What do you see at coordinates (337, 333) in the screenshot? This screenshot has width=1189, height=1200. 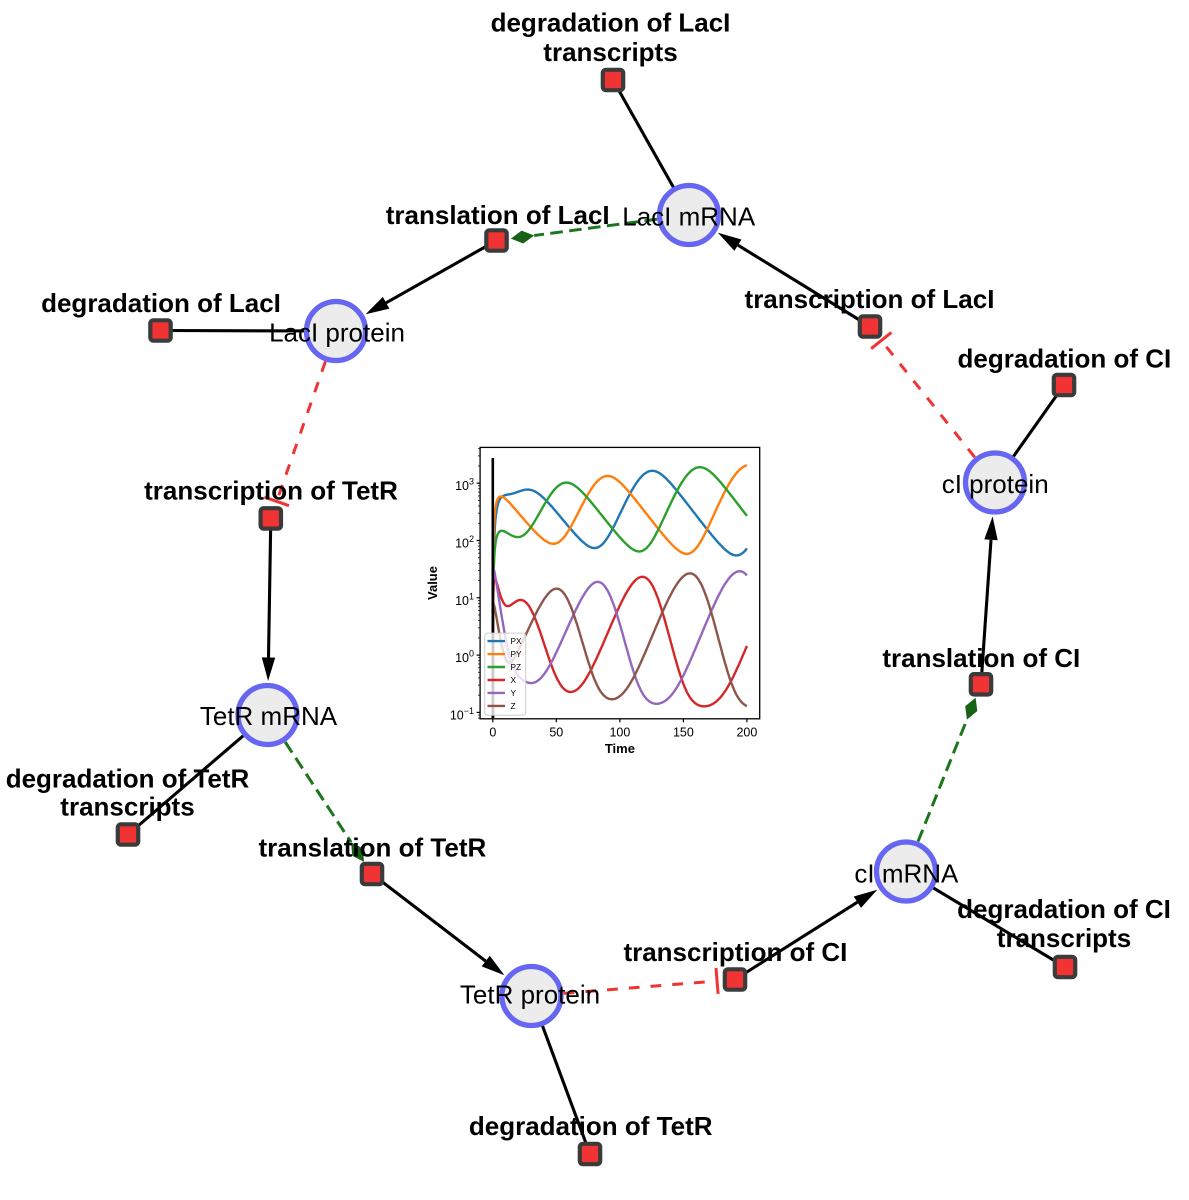 I see `svg-text: LacI protein` at bounding box center [337, 333].